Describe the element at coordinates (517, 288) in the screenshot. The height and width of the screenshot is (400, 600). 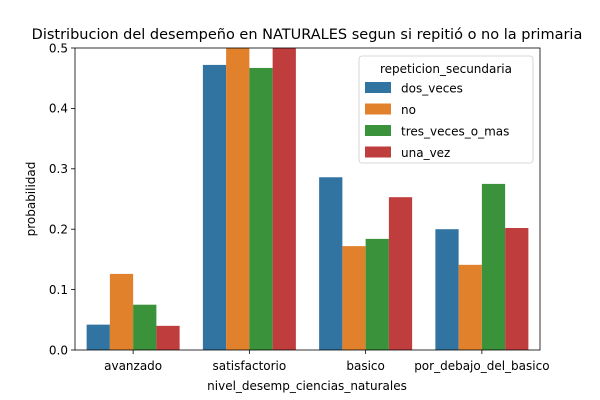
I see `bar-una_vez-por_debajo_del_basico` at that location.